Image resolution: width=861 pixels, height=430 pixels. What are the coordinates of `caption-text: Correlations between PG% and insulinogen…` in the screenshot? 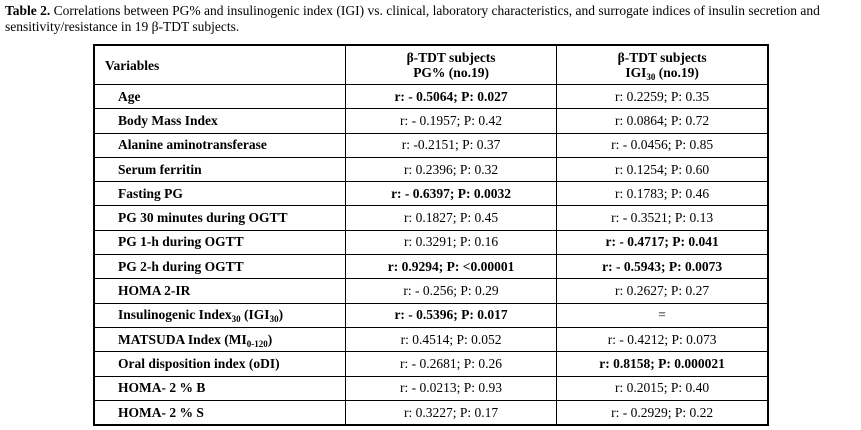 It's located at (412, 18).